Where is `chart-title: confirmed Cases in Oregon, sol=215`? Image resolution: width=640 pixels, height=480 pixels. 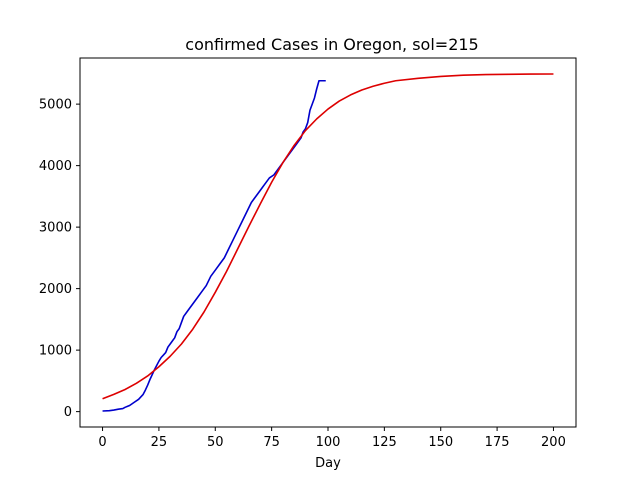
chart-title: confirmed Cases in Oregon, sol=215 is located at coordinates (331, 44).